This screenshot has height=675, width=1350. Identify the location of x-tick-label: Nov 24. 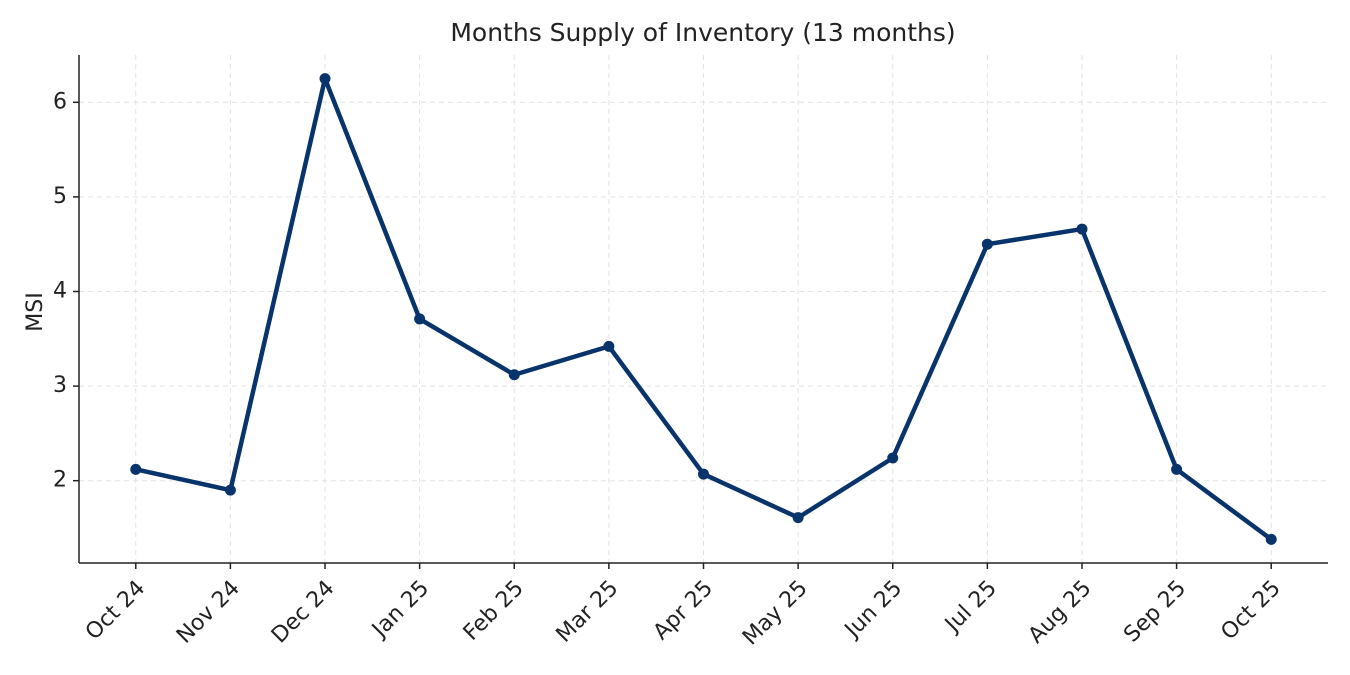
(208, 612).